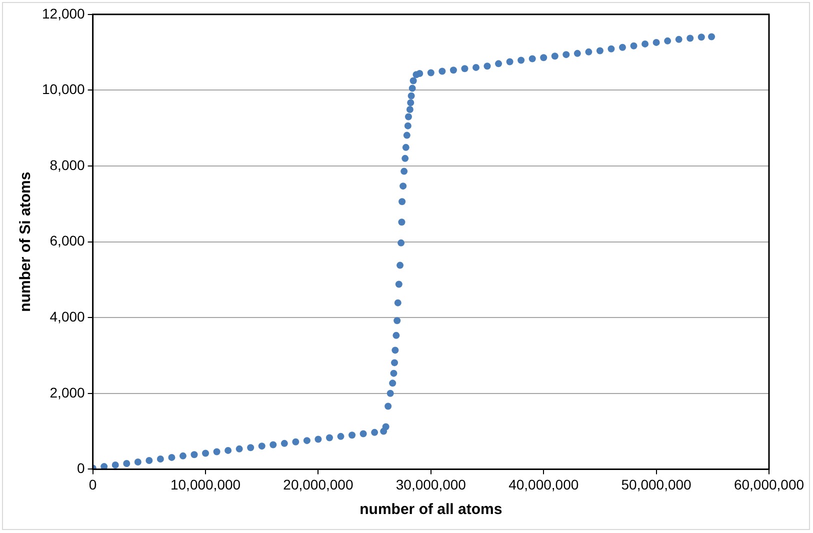 The image size is (813, 533). What do you see at coordinates (68, 316) in the screenshot?
I see `y-tick-label: 4,000` at bounding box center [68, 316].